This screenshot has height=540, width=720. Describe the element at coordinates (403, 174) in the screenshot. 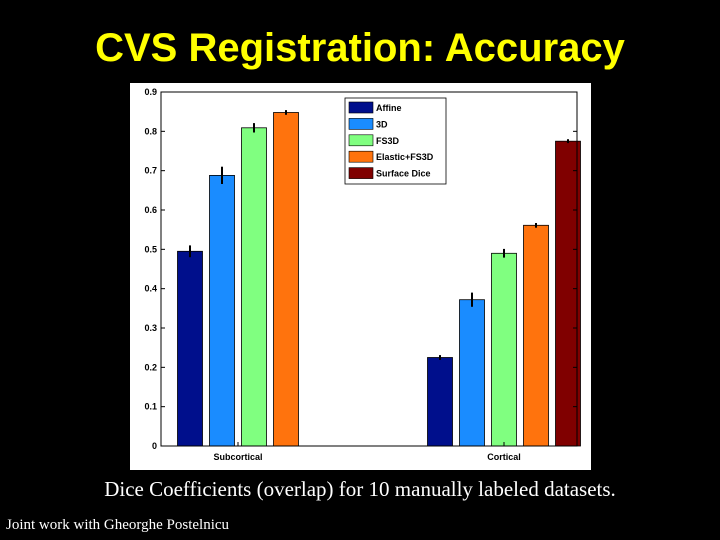

I see `legend-label-surface-dice: Surface Dice` at that location.